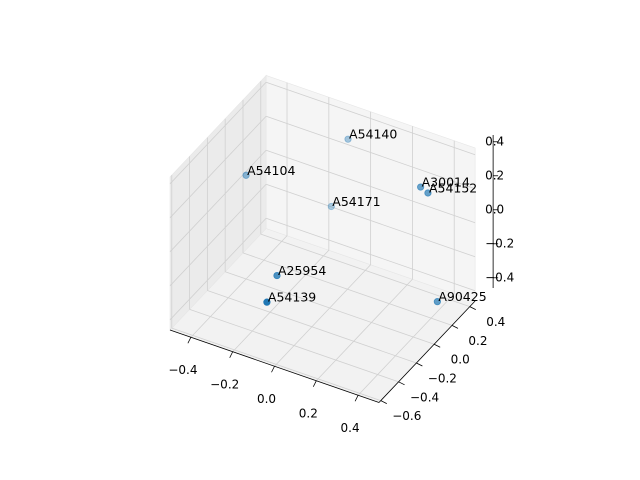 The image size is (640, 480). Describe the element at coordinates (373, 134) in the screenshot. I see `point-label: A54140` at that location.